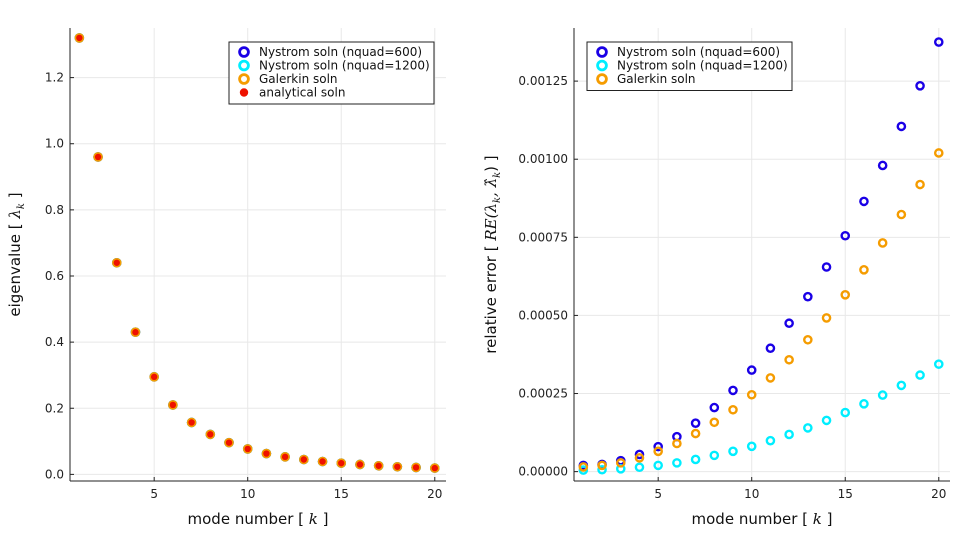  Describe the element at coordinates (16, 254) in the screenshot. I see `y-axis-label: eigenvalue [ λk ]` at that location.